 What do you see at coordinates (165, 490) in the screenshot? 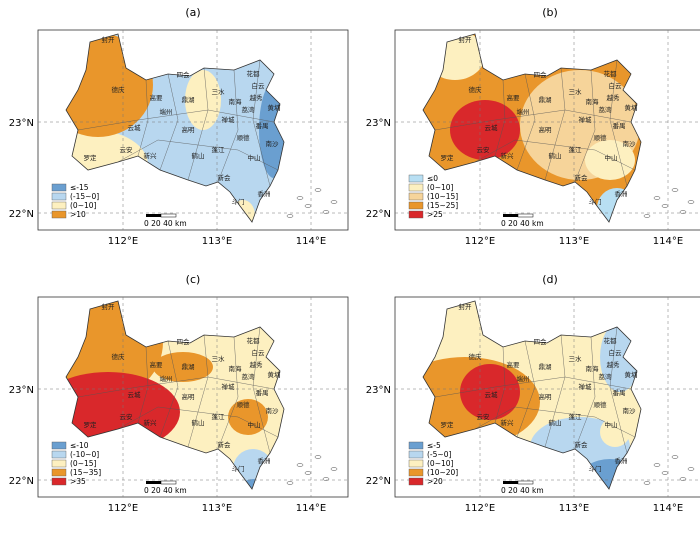
I see `scale-label: 0 20 40 km` at bounding box center [165, 490].